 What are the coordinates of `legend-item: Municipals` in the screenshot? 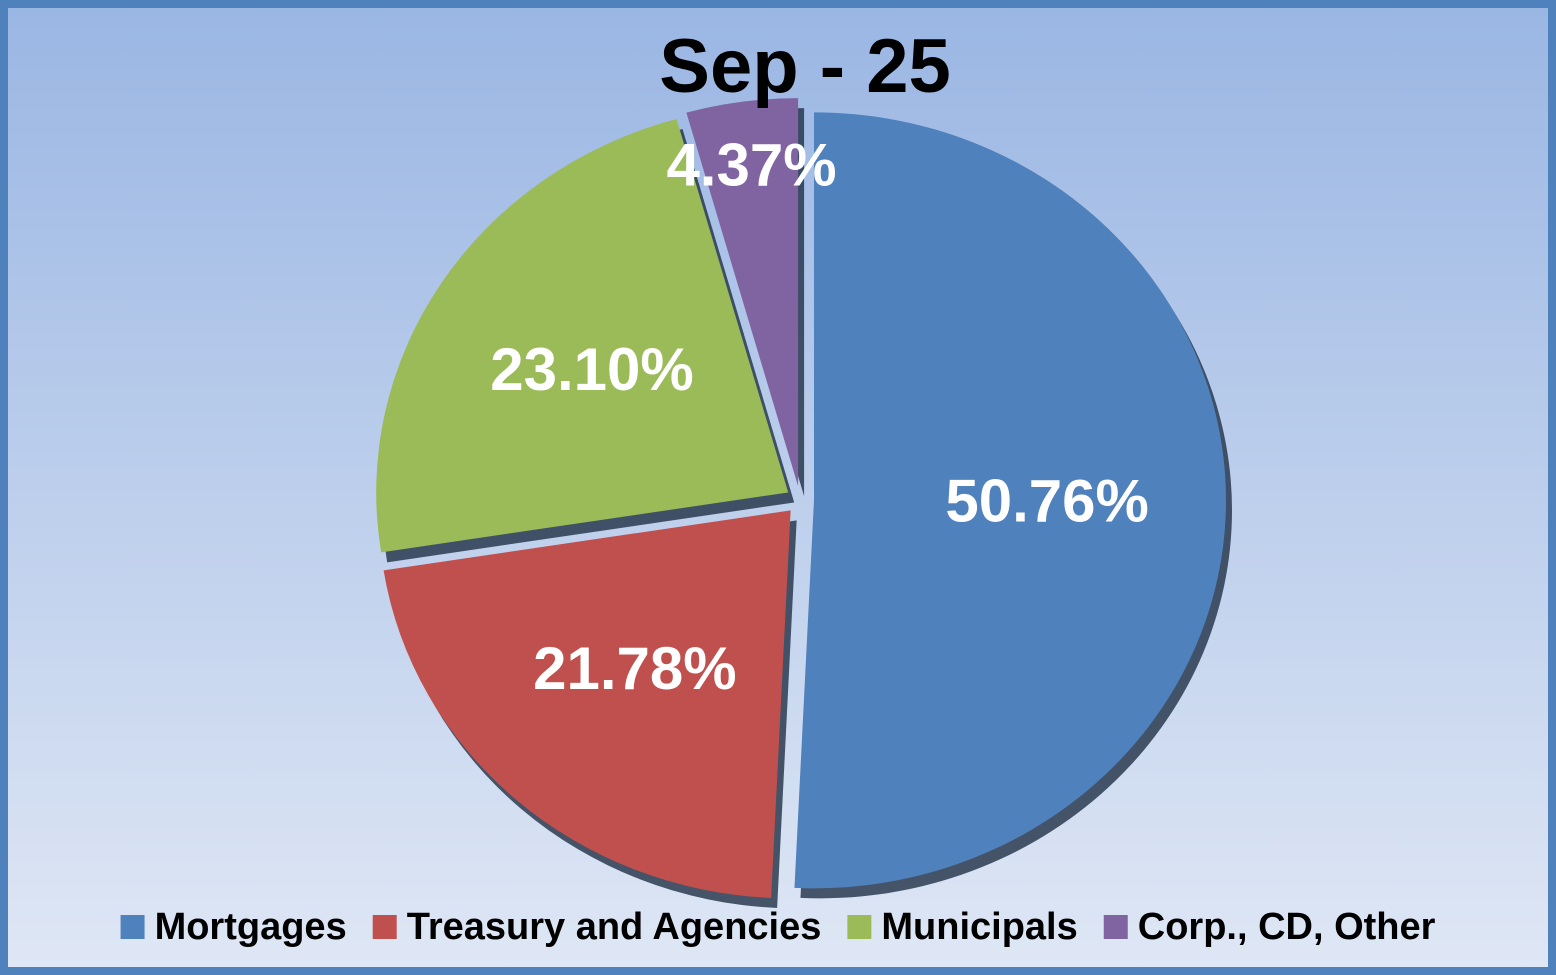 It's located at (962, 927).